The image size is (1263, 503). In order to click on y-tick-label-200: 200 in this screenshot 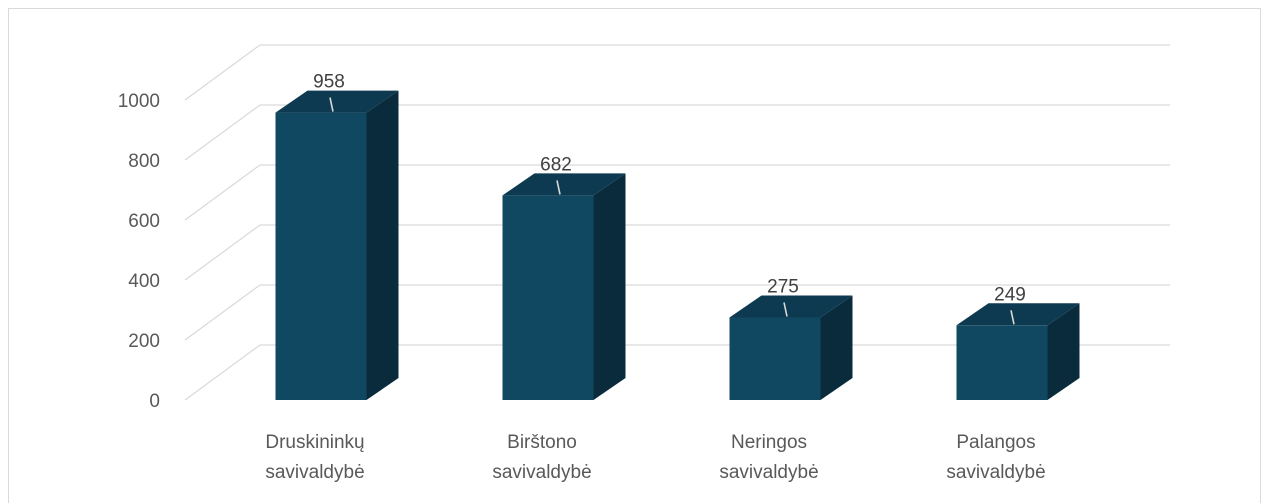, I will do `click(144, 341)`.